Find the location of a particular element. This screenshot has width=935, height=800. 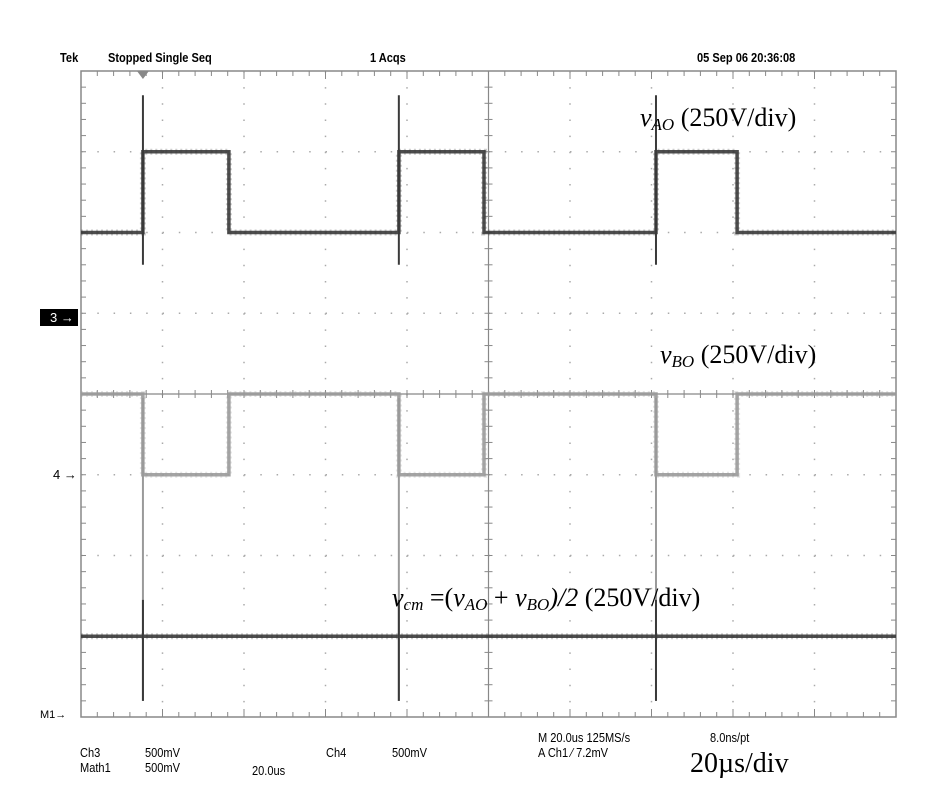

trace-vAO is located at coordinates (488, 192).